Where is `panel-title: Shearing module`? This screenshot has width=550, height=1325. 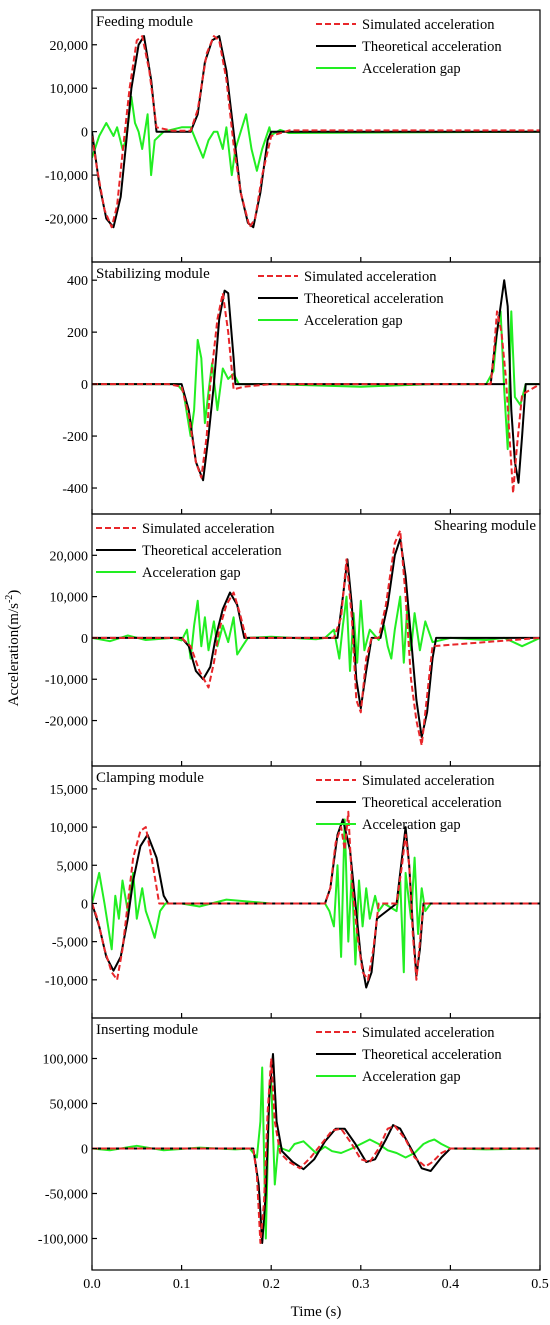
panel-title: Shearing module is located at coordinates (485, 526).